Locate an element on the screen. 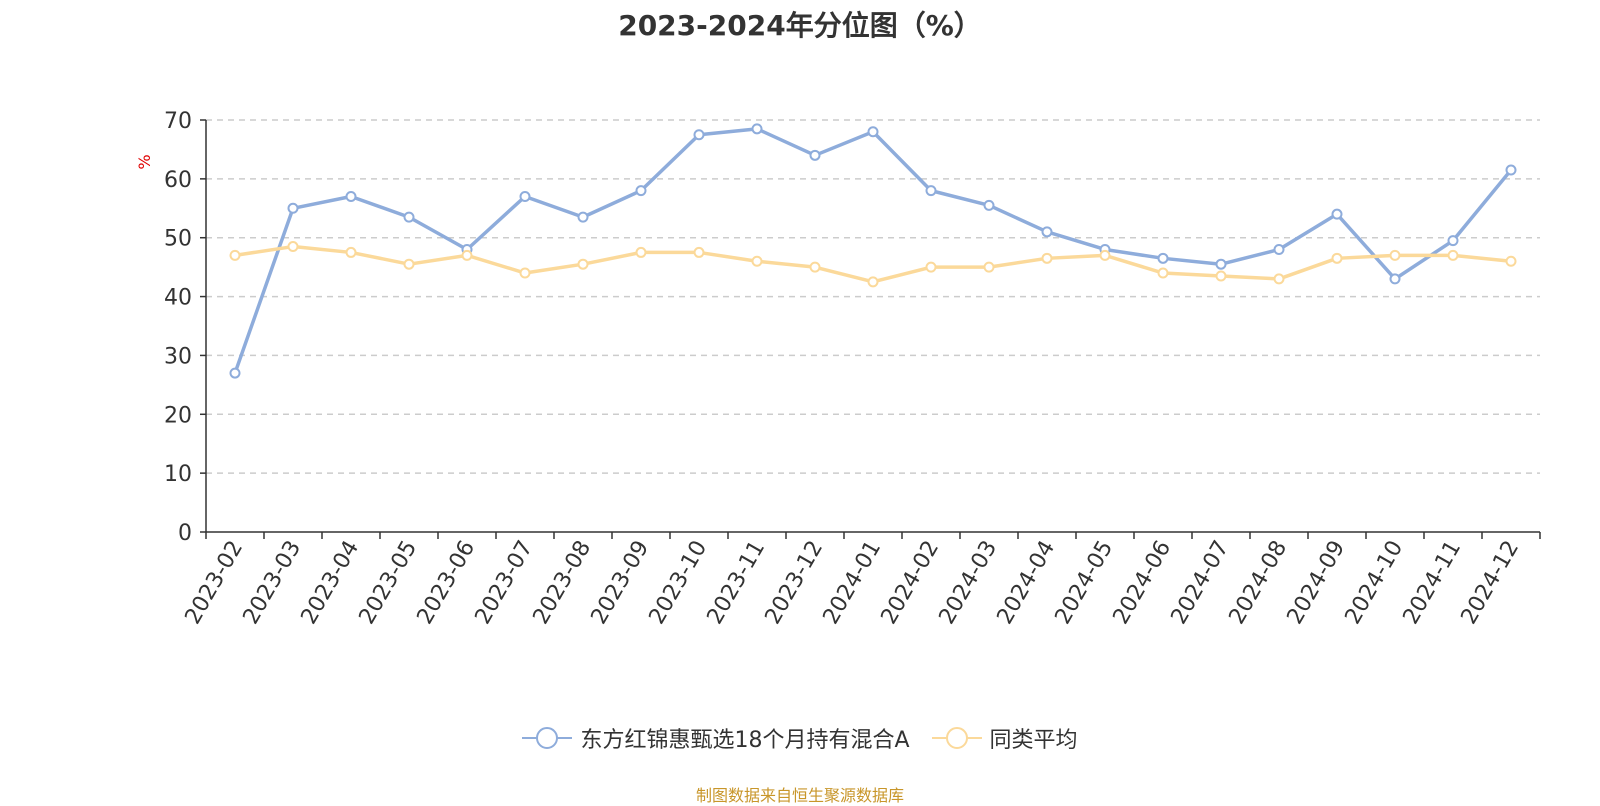 This screenshot has width=1600, height=806. y-tick-label: 50 is located at coordinates (178, 239).